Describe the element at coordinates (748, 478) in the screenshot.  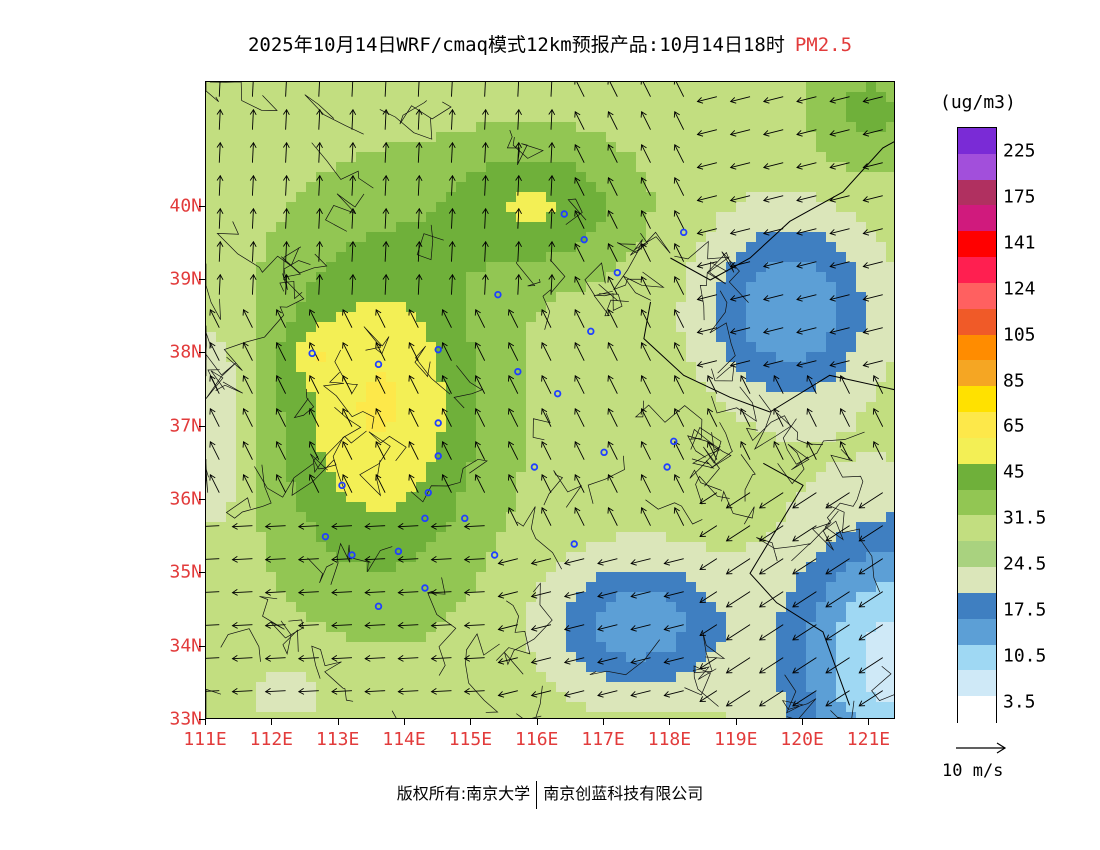
I see `county-boundary` at that location.